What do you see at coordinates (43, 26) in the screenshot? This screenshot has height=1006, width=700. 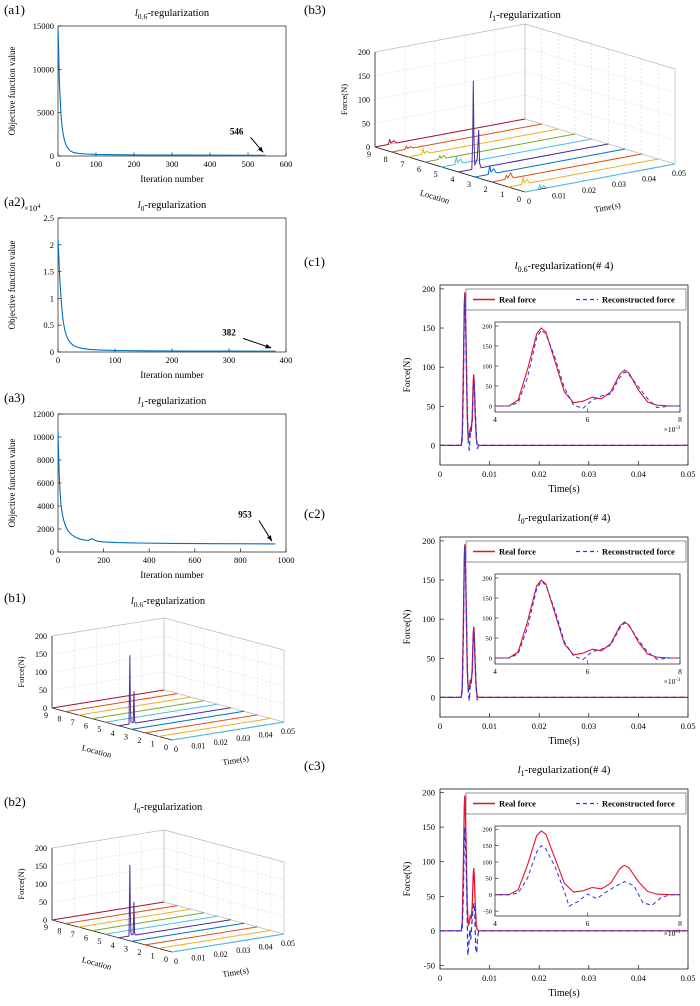 I see `svg-text: 15000` at bounding box center [43, 26].